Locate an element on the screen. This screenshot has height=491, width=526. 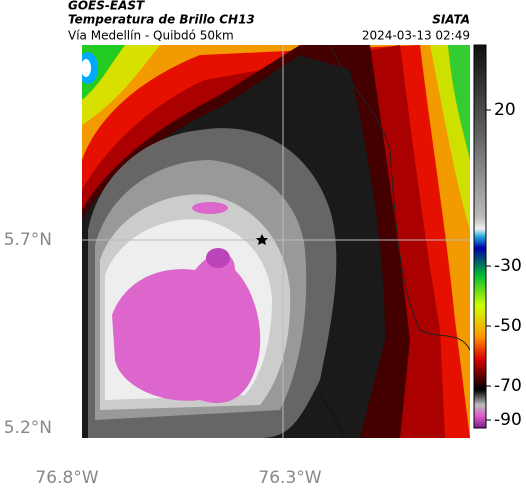
source: SIATA is located at coordinates (451, 20).